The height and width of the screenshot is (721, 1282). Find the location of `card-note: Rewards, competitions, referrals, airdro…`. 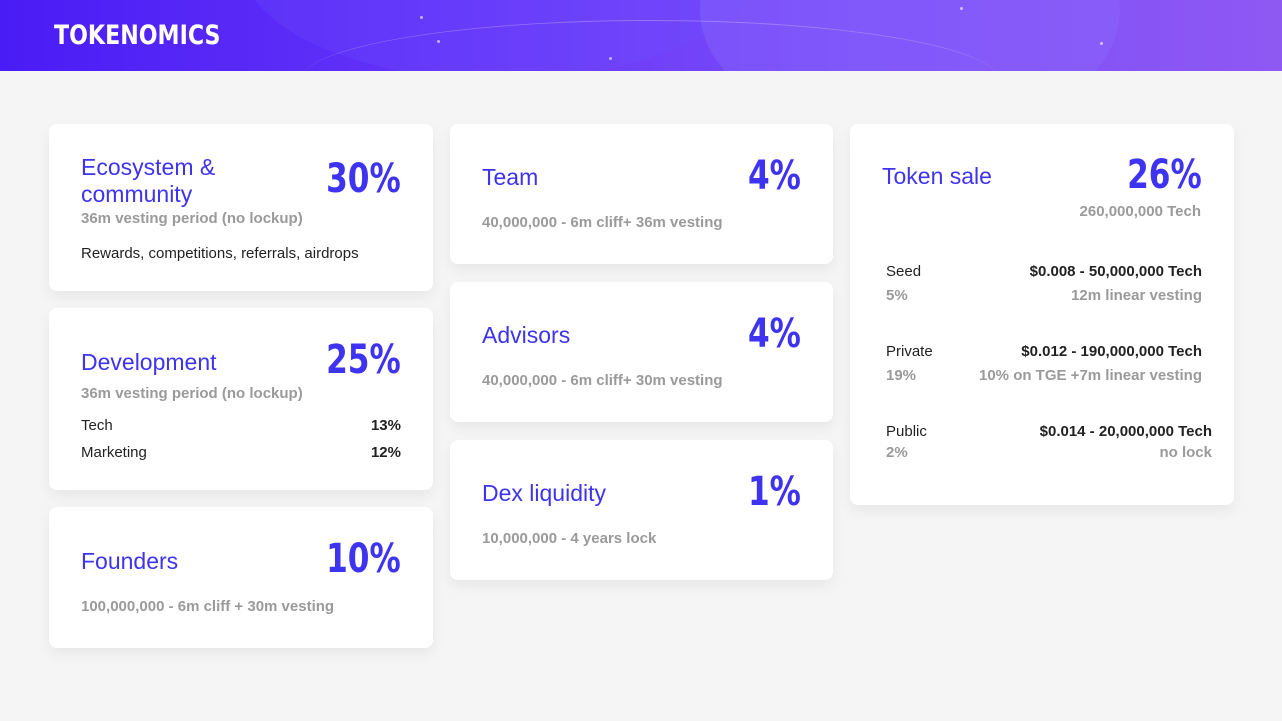

card-note: Rewards, competitions, referrals, airdro… is located at coordinates (220, 253).